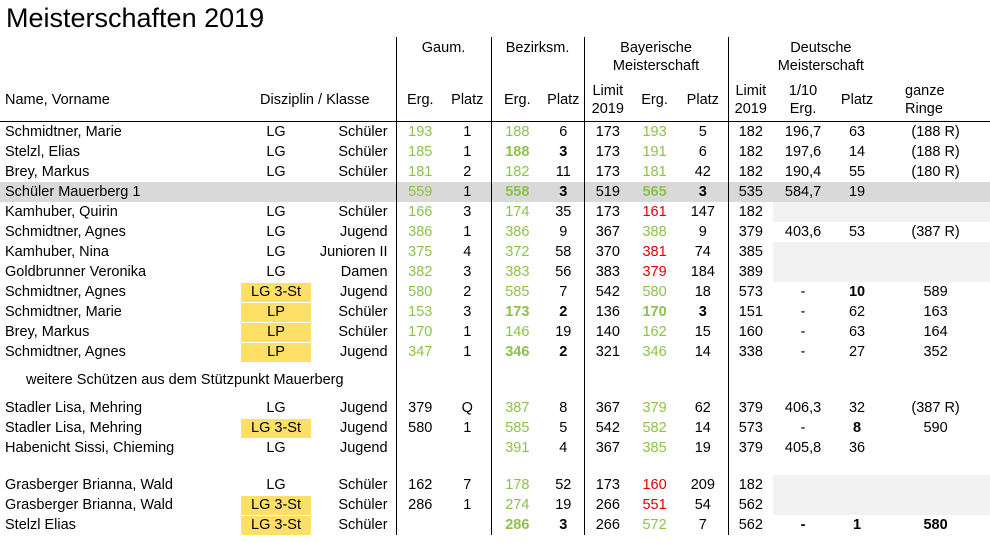  I want to click on cell-dt-platz-value: 53, so click(857, 232).